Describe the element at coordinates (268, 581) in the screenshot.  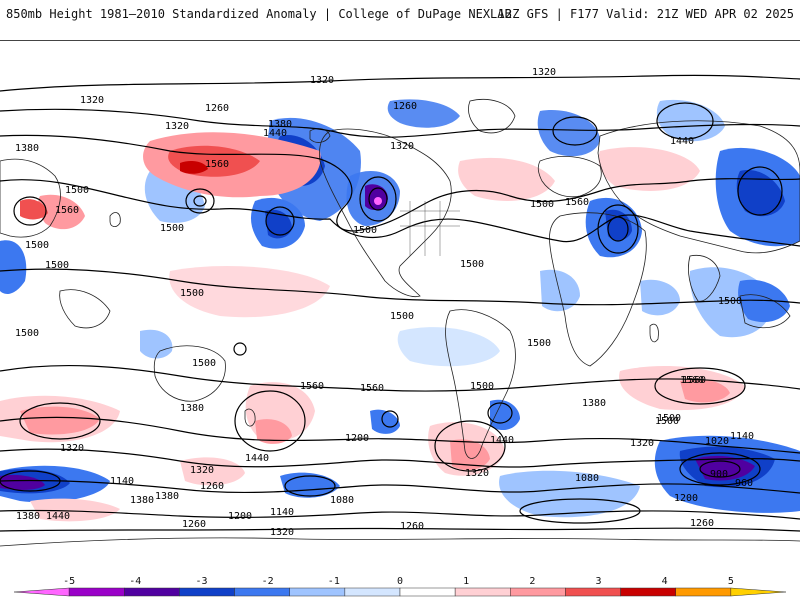
I see `legend-tick-label: -2` at that location.